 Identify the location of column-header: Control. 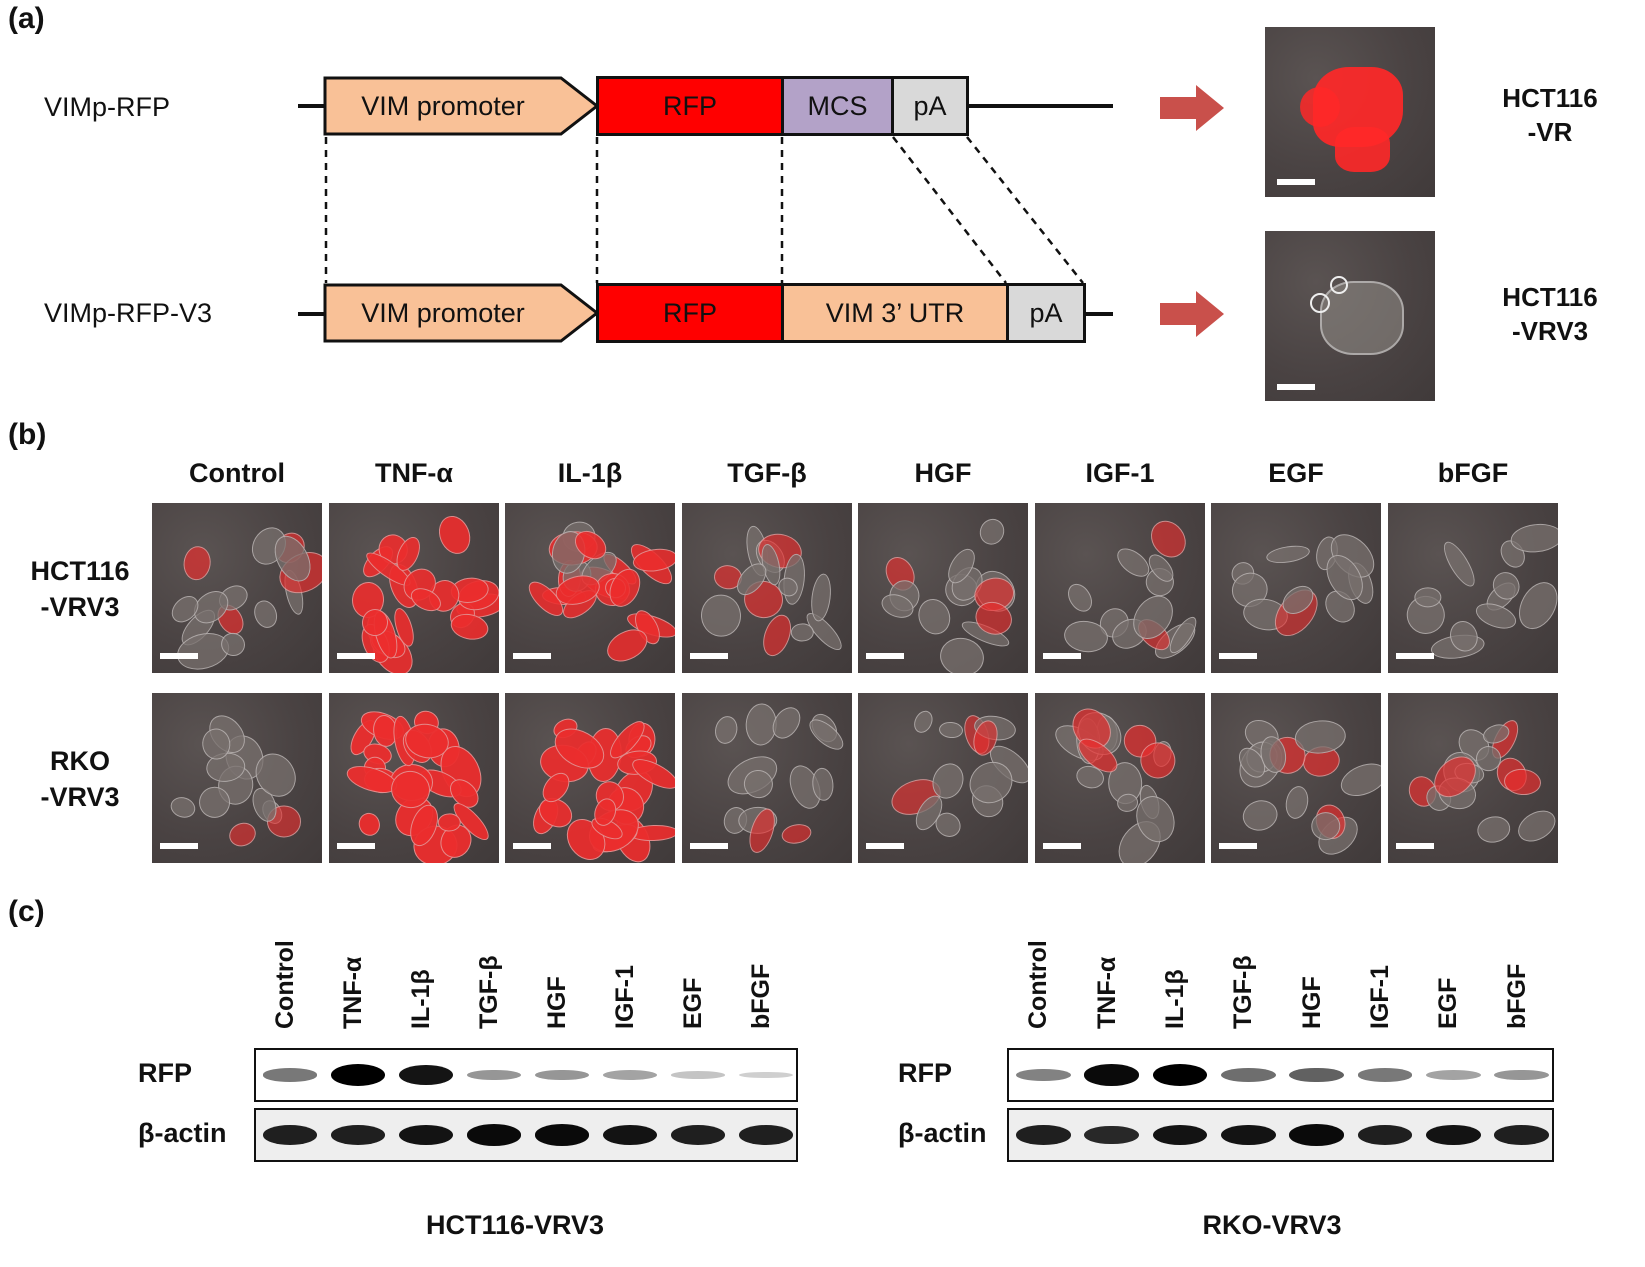
(237, 473).